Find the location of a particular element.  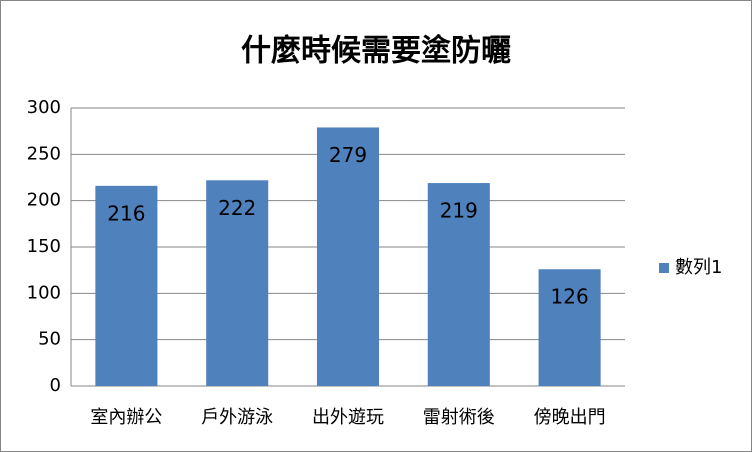

data-label: 216 is located at coordinates (126, 213).